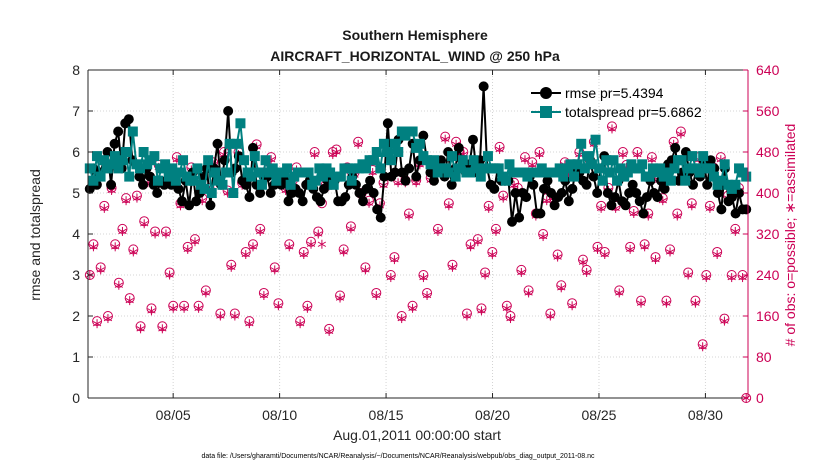  What do you see at coordinates (768, 70) in the screenshot?
I see `y-tick-label-right: 640` at bounding box center [768, 70].